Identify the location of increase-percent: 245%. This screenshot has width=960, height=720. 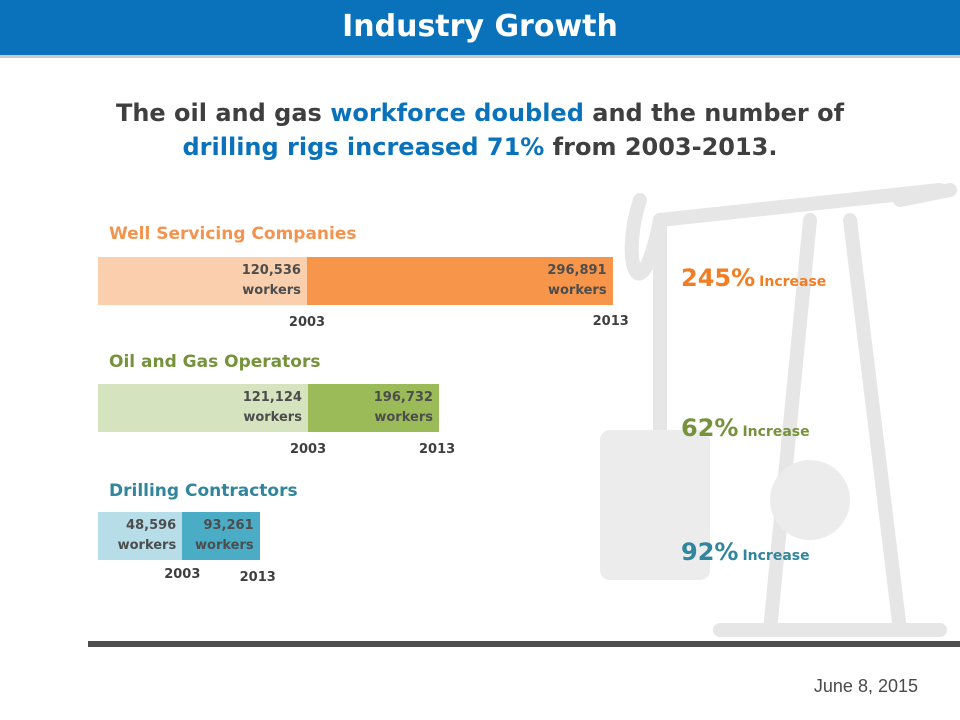
(718, 278).